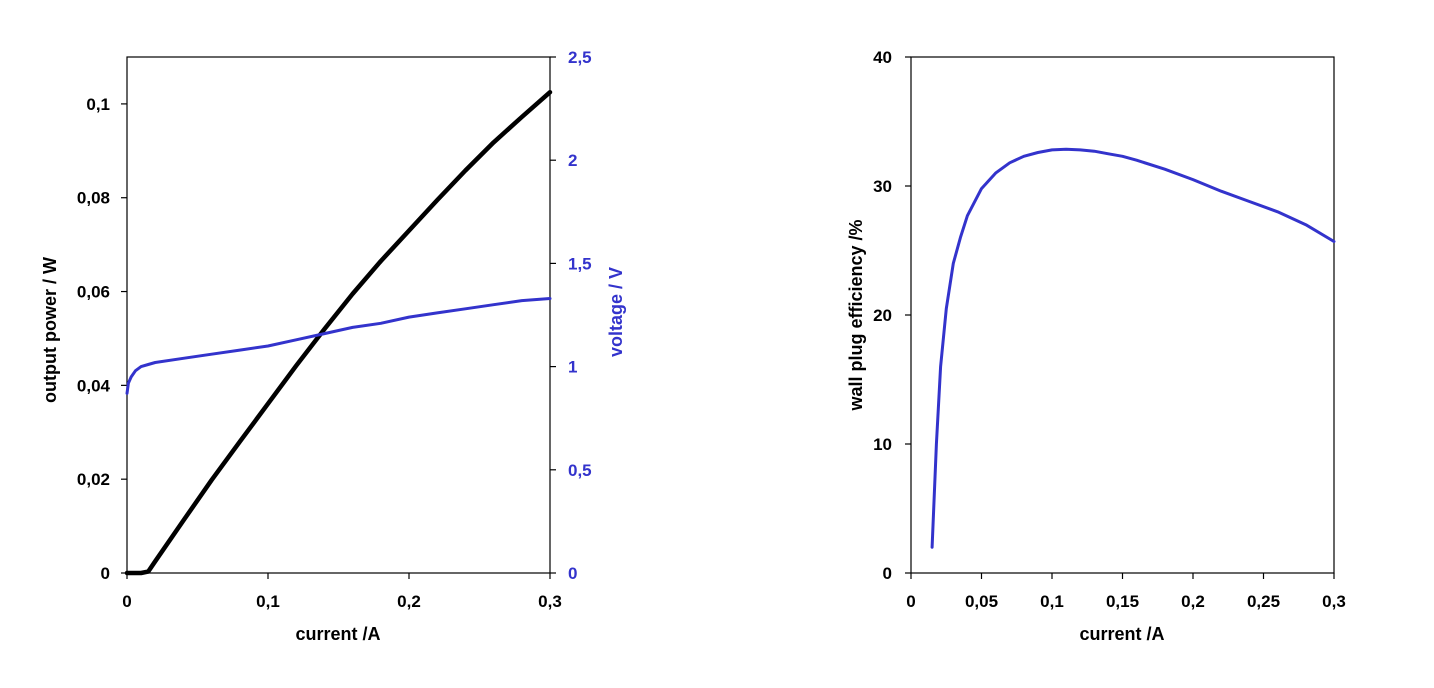 The height and width of the screenshot is (688, 1434). Describe the element at coordinates (93, 479) in the screenshot. I see `chart1-y-tick-label: 0,02` at that location.